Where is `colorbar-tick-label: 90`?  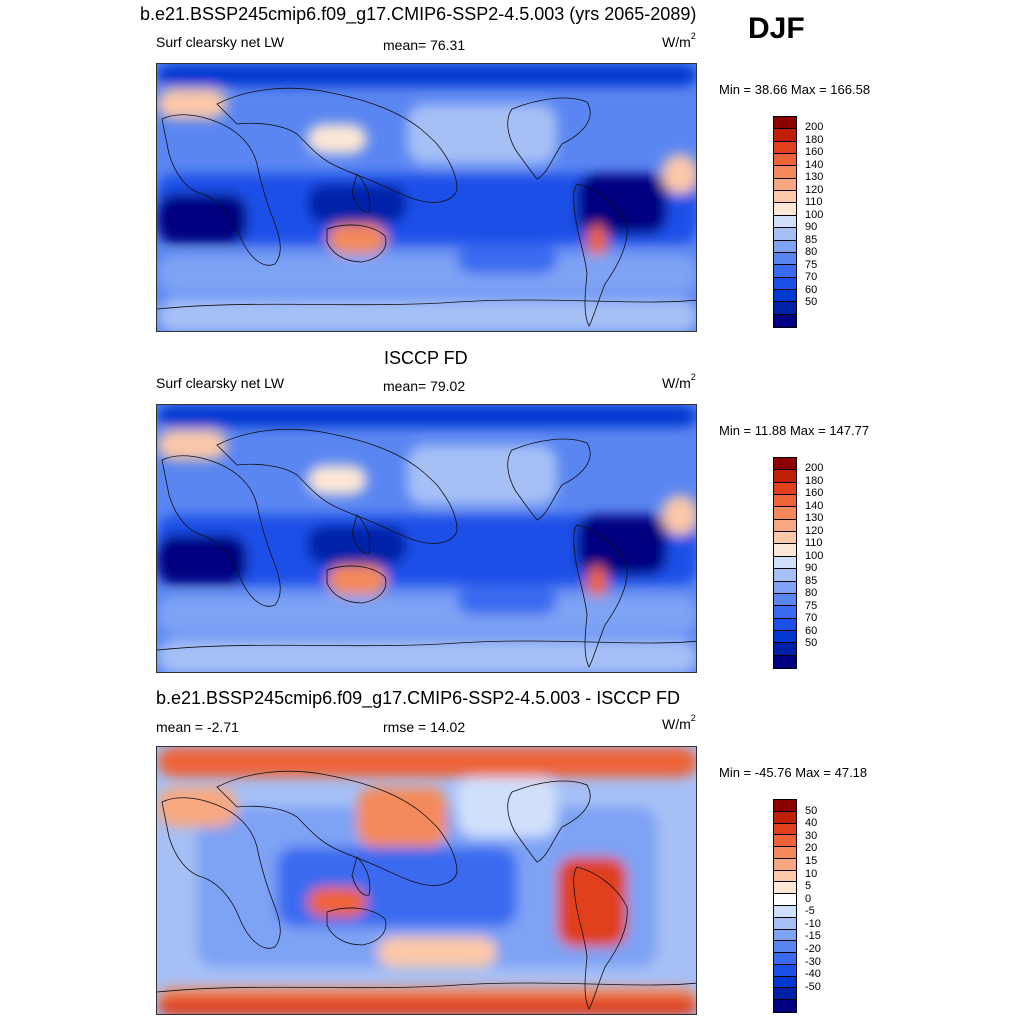 colorbar-tick-label: 90 is located at coordinates (811, 227).